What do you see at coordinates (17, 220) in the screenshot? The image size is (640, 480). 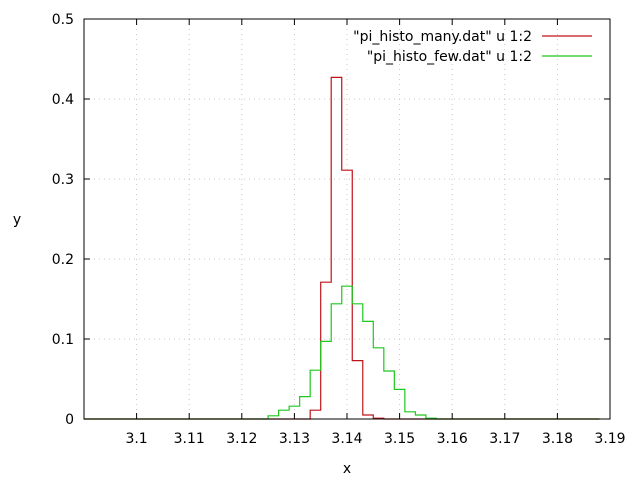 I see `y-axis-label: y` at bounding box center [17, 220].